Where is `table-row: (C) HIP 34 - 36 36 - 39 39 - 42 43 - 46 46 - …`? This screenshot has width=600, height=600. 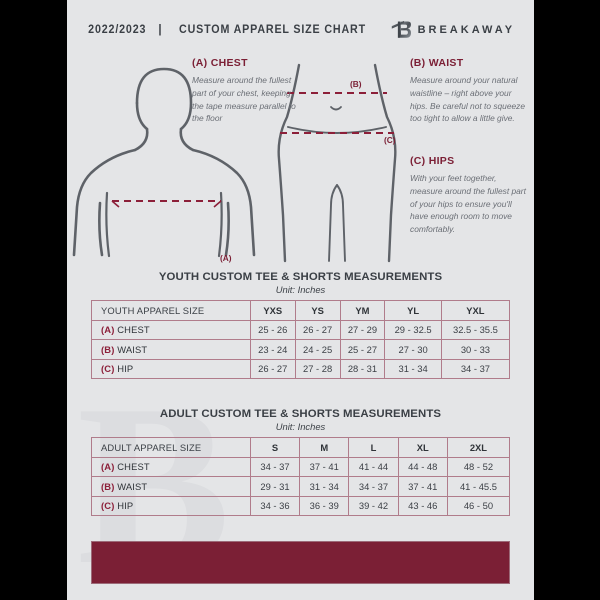
table-row: (C) HIP 34 - 36 36 - 39 39 - 42 43 - 46 46 - … is located at coordinates (301, 505).